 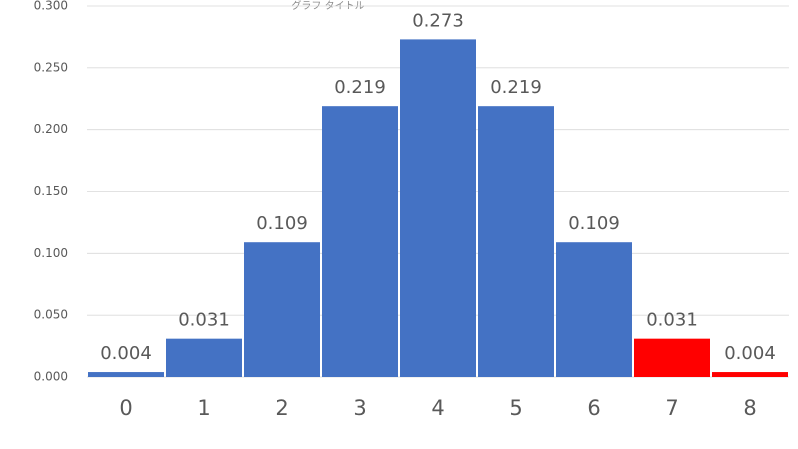 What do you see at coordinates (593, 408) in the screenshot?
I see `x-tick-label: 6` at bounding box center [593, 408].